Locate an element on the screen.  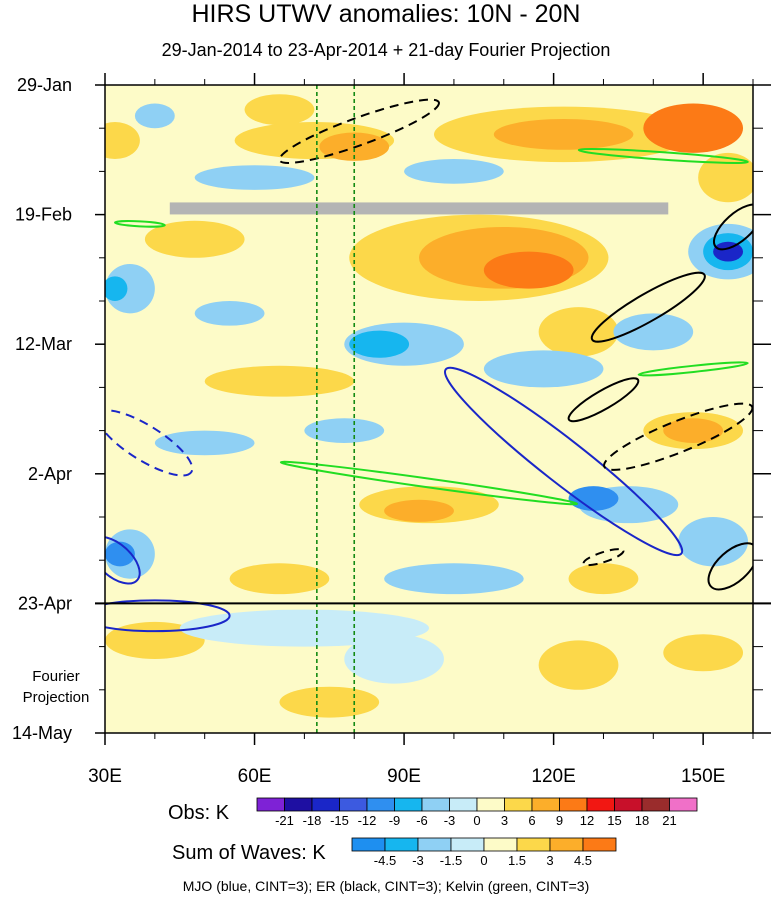
y-tick-label-0: 29-Jan is located at coordinates (44, 85).